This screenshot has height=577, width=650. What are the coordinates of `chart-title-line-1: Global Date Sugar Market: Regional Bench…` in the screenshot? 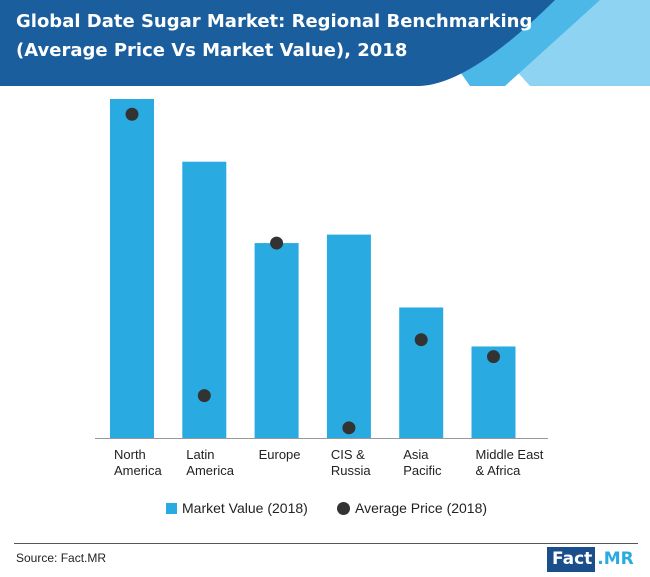 It's located at (274, 21).